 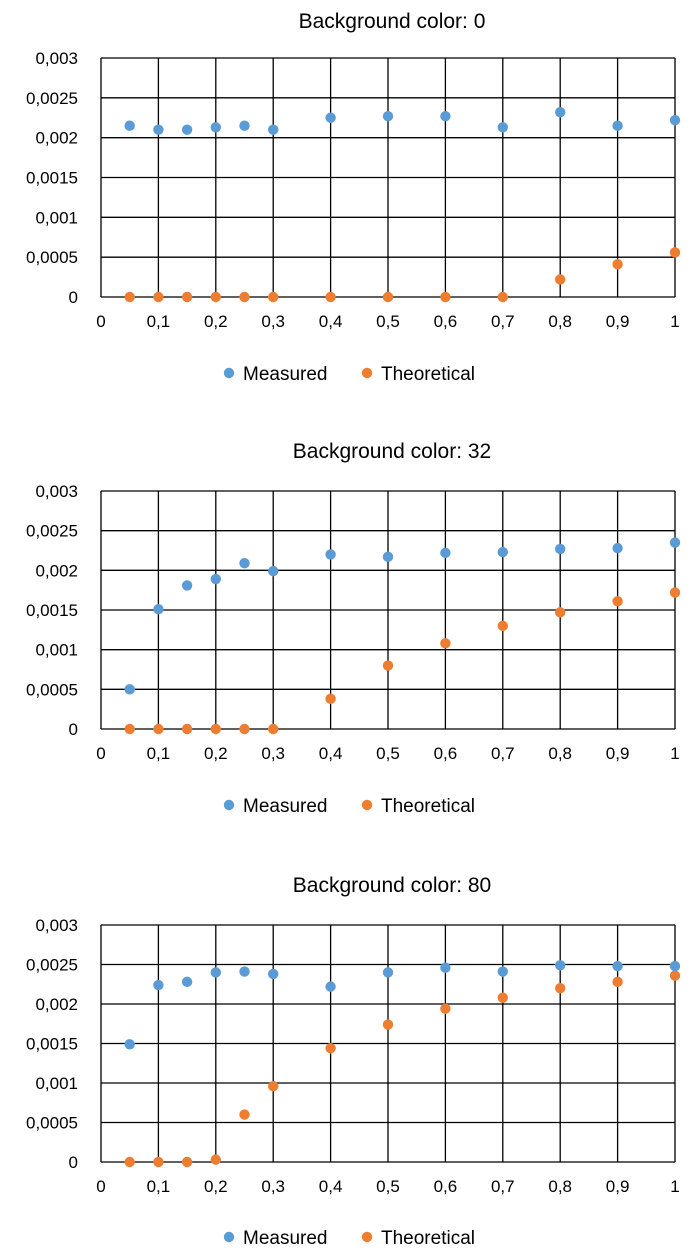 What do you see at coordinates (349, 806) in the screenshot?
I see `legend: Measured Theoretical` at bounding box center [349, 806].